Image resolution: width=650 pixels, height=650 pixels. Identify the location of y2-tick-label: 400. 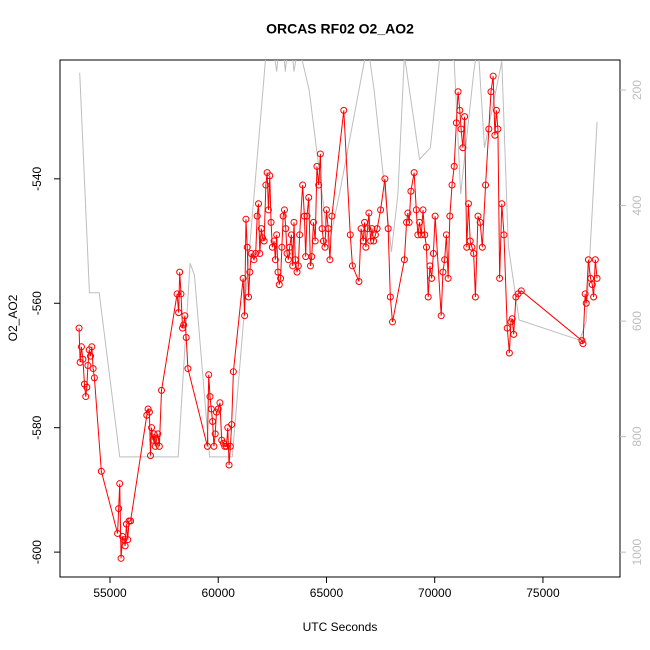
(637, 205).